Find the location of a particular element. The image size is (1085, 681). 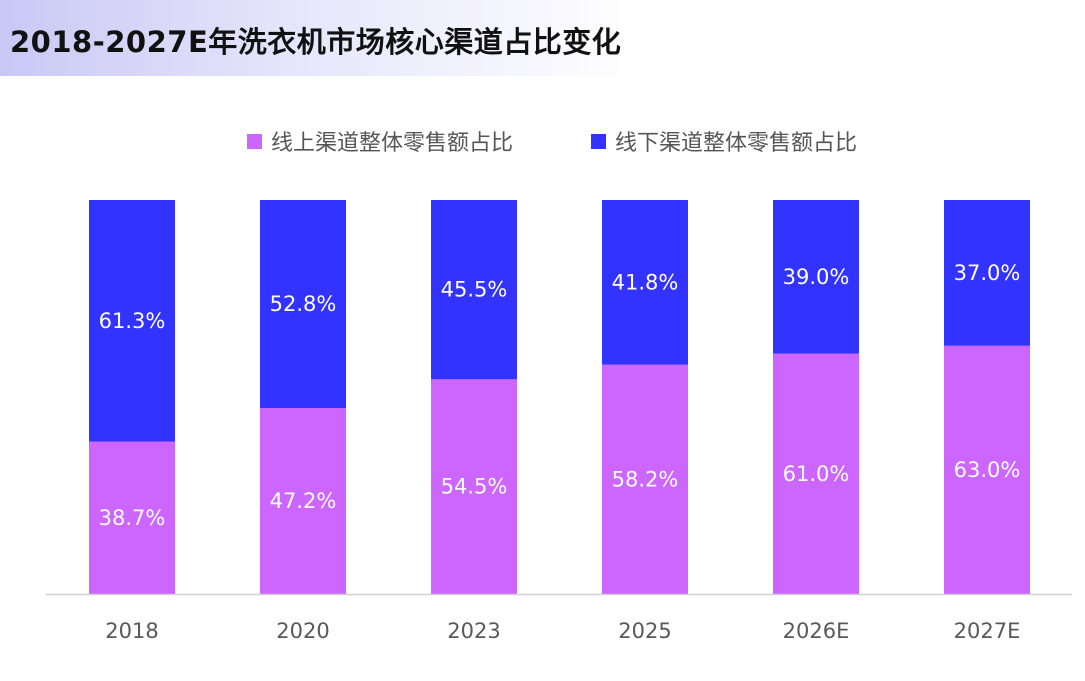

data-label-online-2026E: 61.0% is located at coordinates (816, 474).